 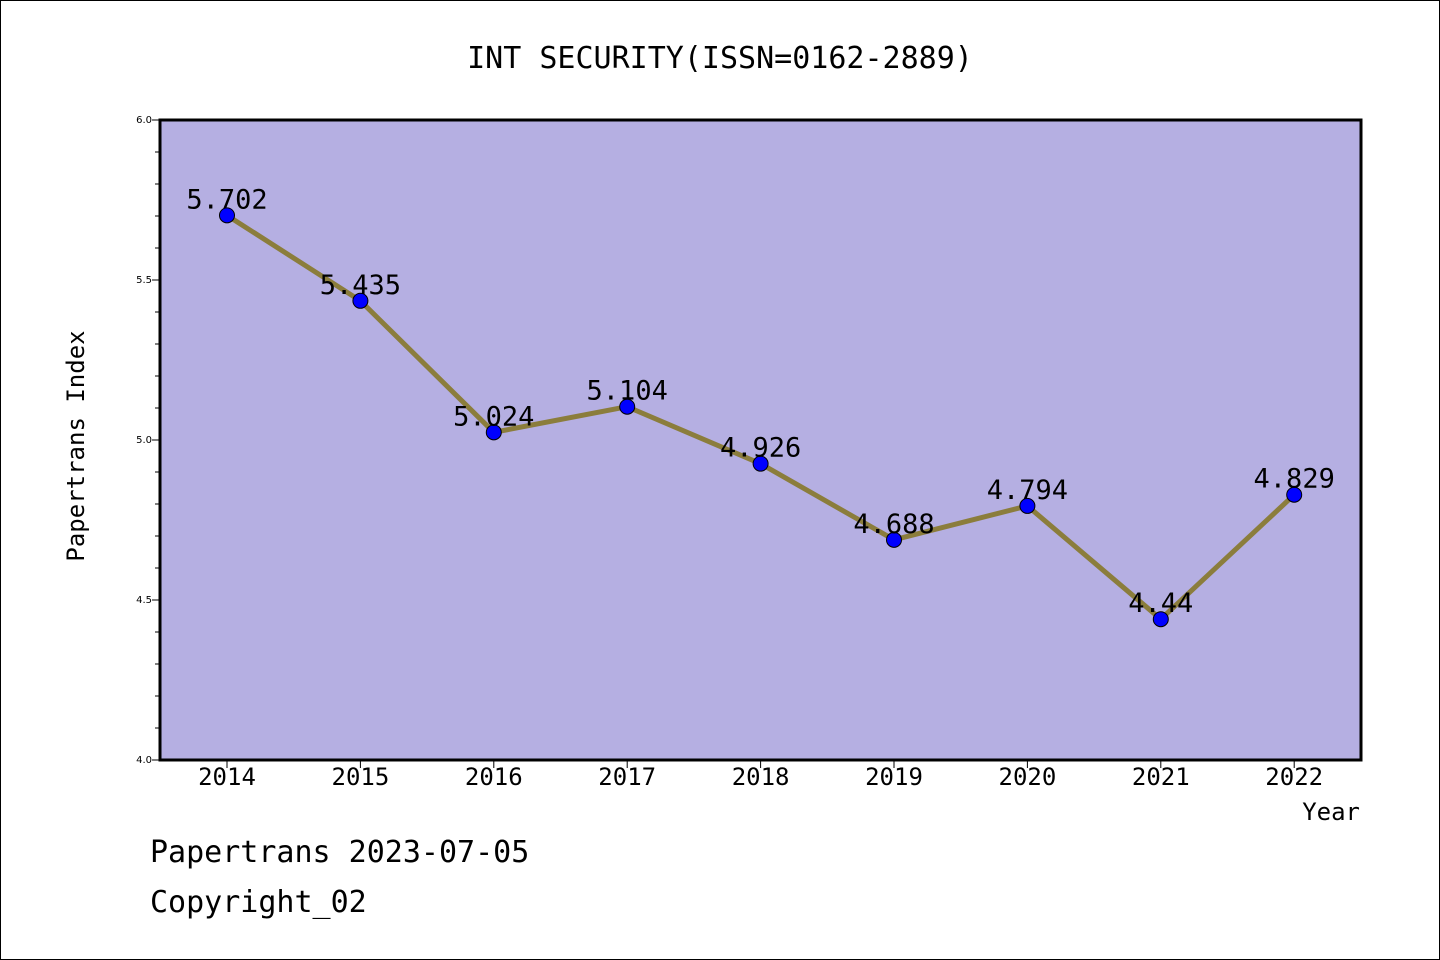 I want to click on data-label: 4.688, so click(x=893, y=524).